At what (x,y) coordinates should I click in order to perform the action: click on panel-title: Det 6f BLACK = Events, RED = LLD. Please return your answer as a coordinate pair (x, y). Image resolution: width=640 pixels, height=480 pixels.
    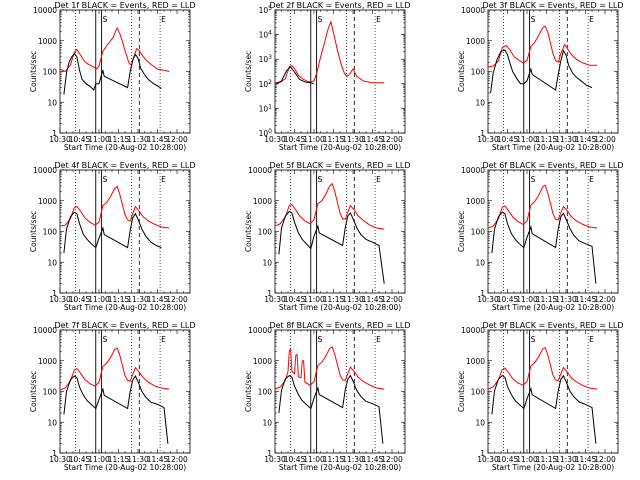
    Looking at the image, I should click on (552, 165).